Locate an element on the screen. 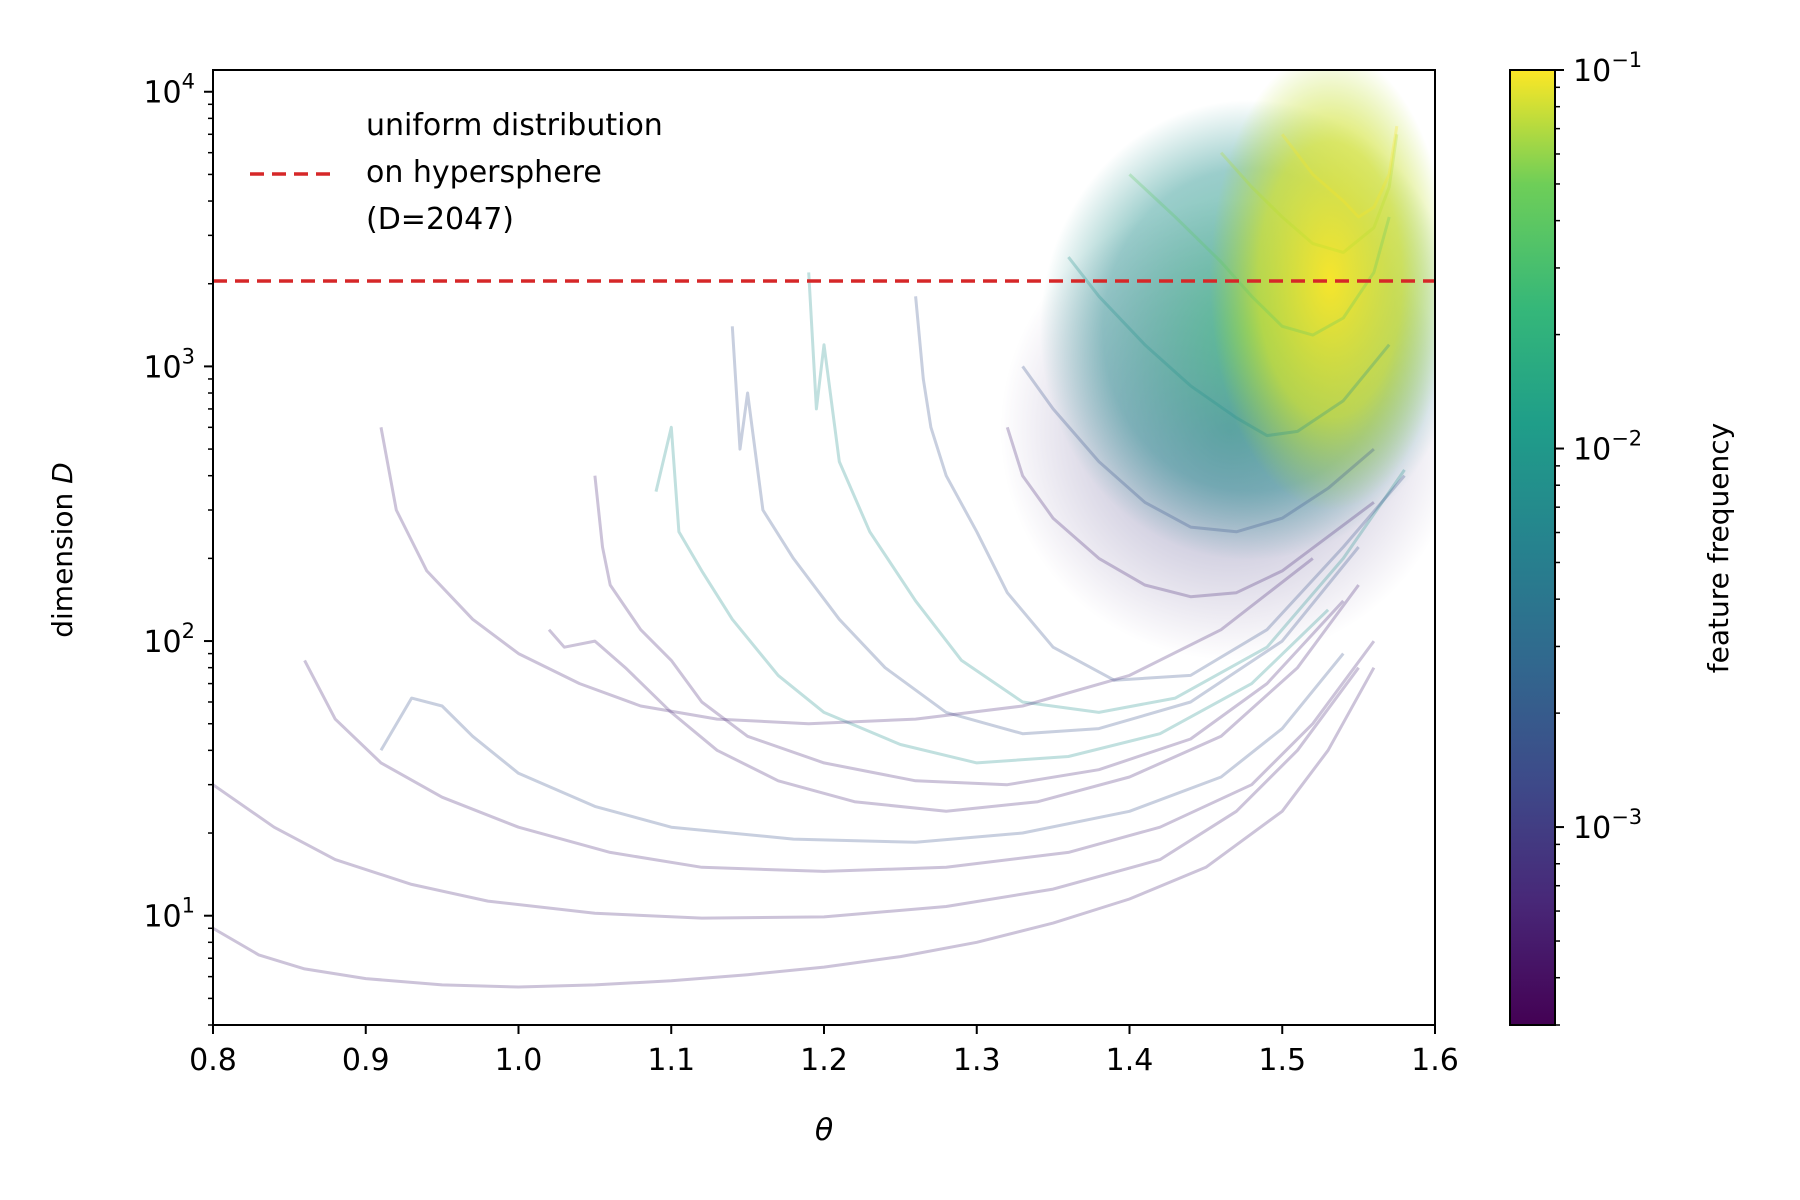 Image resolution: width=1800 pixels, height=1200 pixels. x-tick-label: 1.6 is located at coordinates (1435, 1060).